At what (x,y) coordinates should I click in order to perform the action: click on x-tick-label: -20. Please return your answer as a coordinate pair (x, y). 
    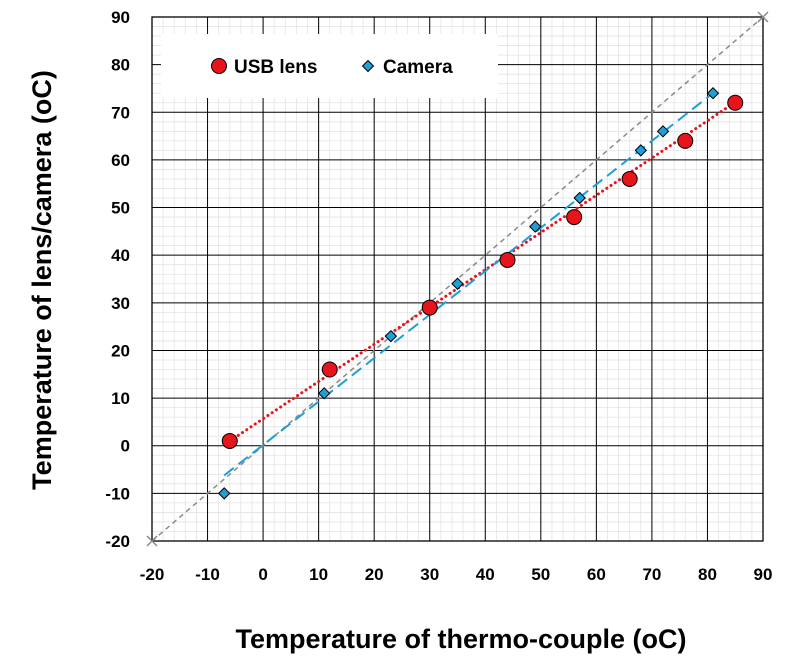
    Looking at the image, I should click on (152, 574).